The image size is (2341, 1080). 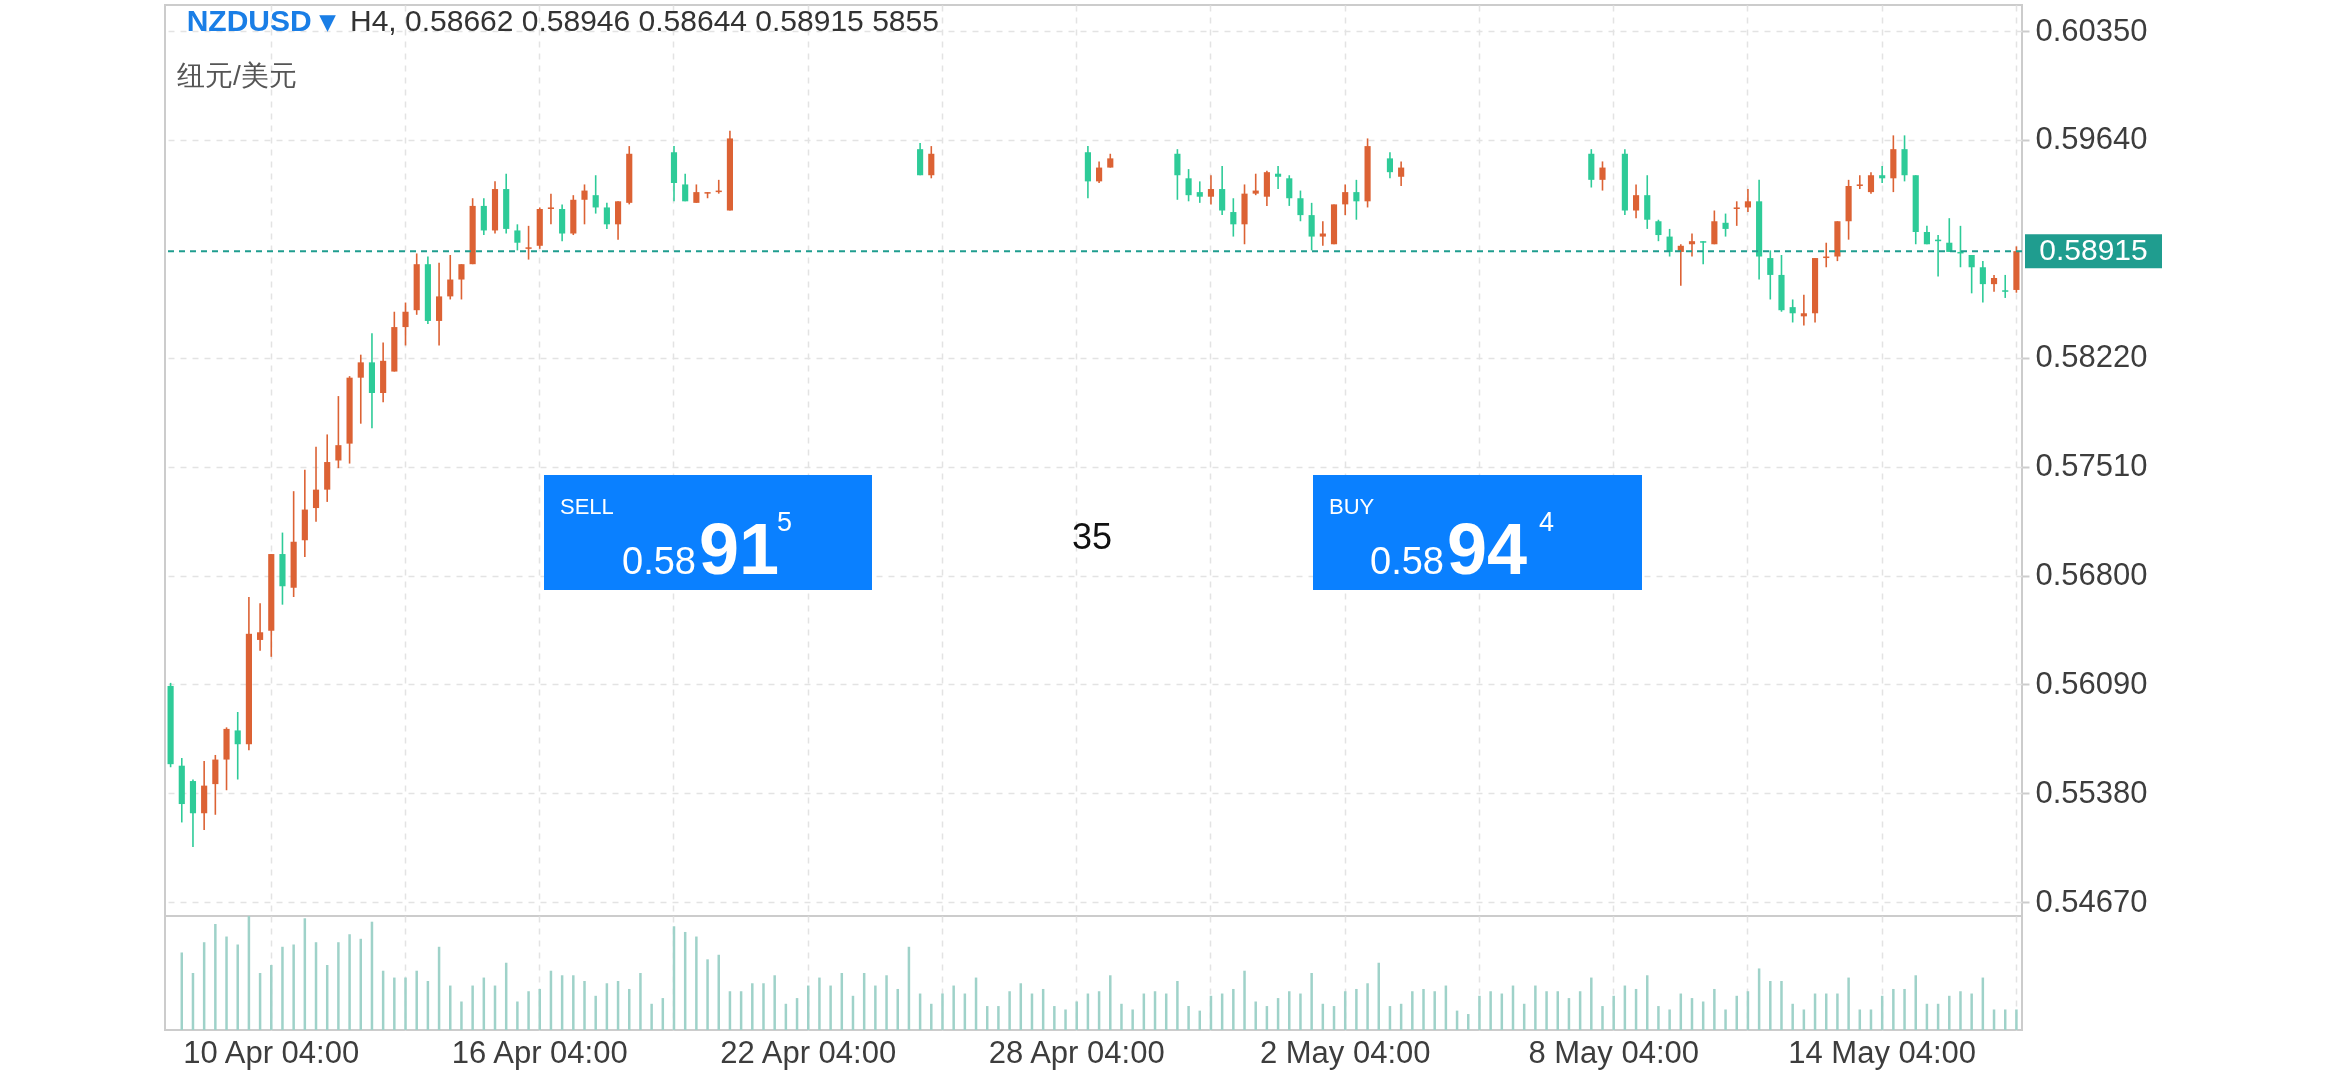 What do you see at coordinates (2091, 792) in the screenshot?
I see `y-tick-label: 0.55380` at bounding box center [2091, 792].